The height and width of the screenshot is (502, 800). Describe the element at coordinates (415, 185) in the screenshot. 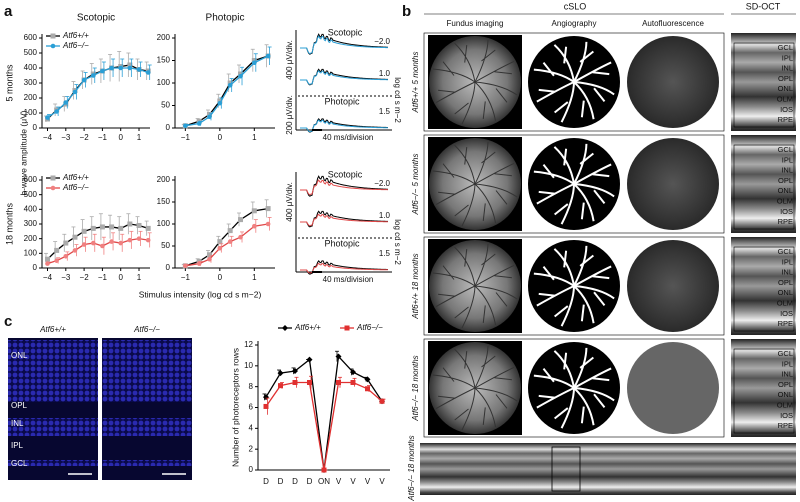

I see `row-label: Atf6−/− 5 months` at that location.